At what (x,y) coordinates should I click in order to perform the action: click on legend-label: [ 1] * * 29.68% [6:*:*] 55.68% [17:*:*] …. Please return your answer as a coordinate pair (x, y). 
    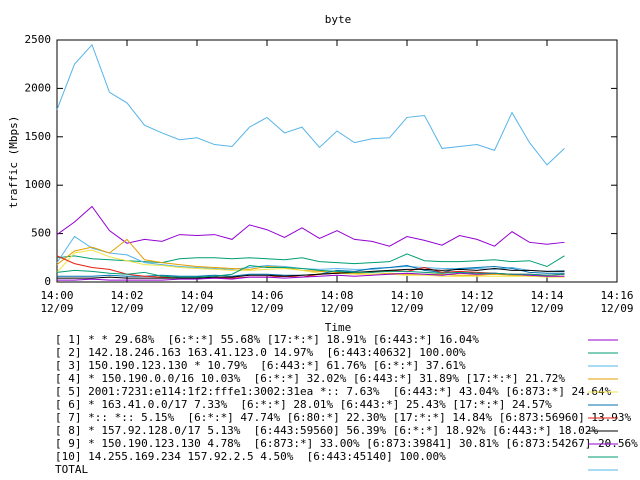
    Looking at the image, I should click on (267, 339).